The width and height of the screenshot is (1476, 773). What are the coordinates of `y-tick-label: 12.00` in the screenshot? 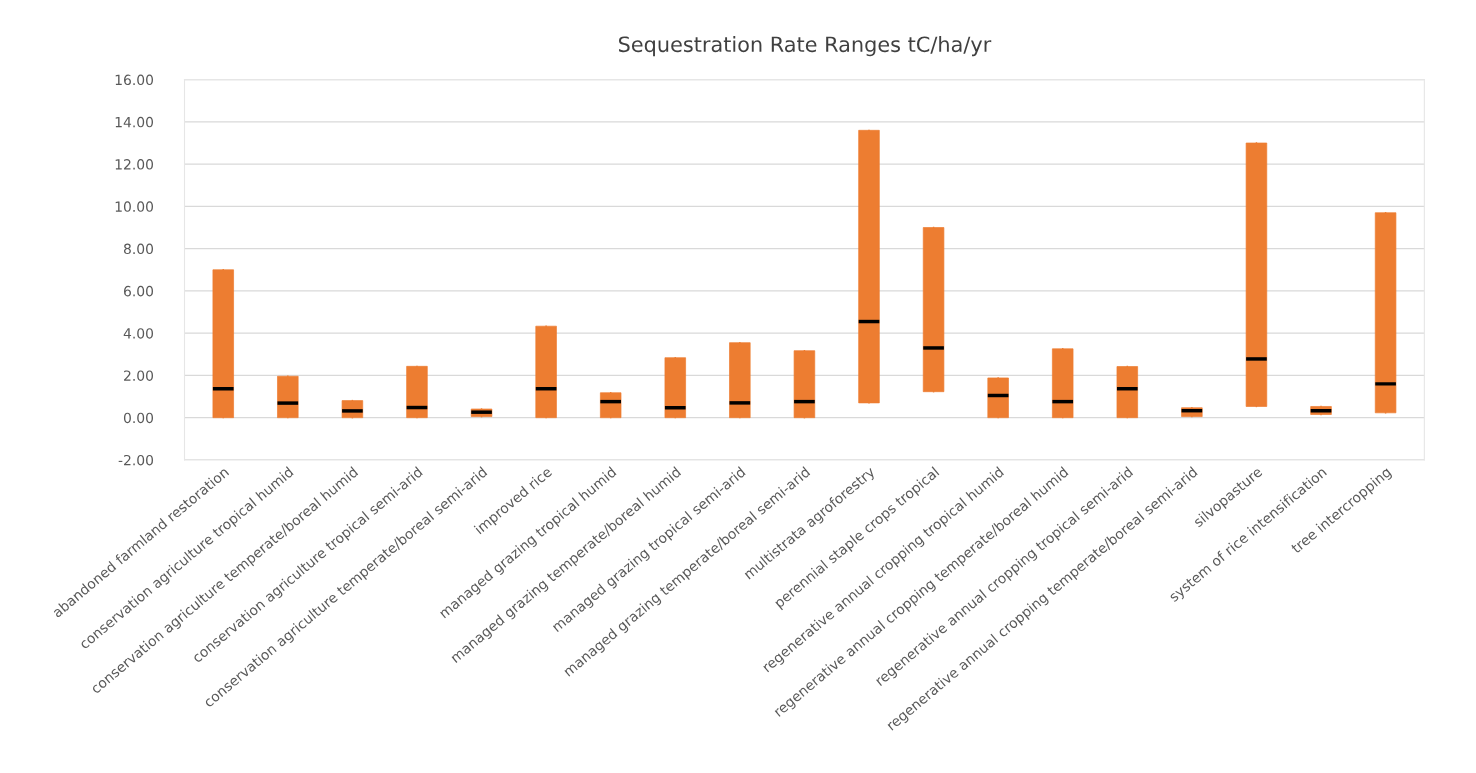 It's located at (134, 164).